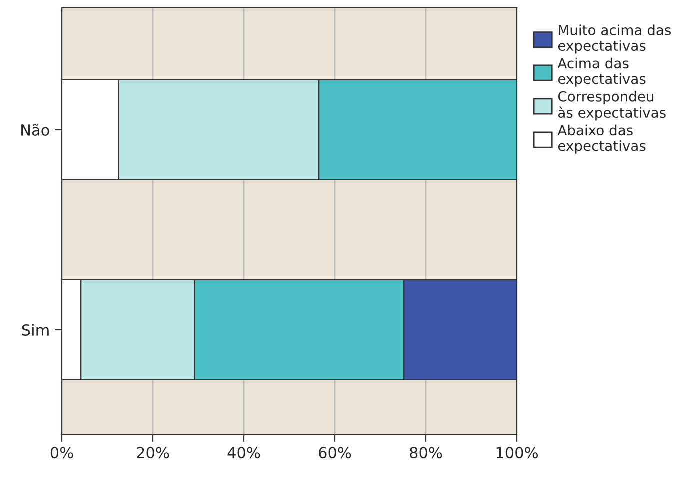 This screenshot has width=696, height=483. Describe the element at coordinates (244, 453) in the screenshot. I see `x-tick-label: 40%` at that location.